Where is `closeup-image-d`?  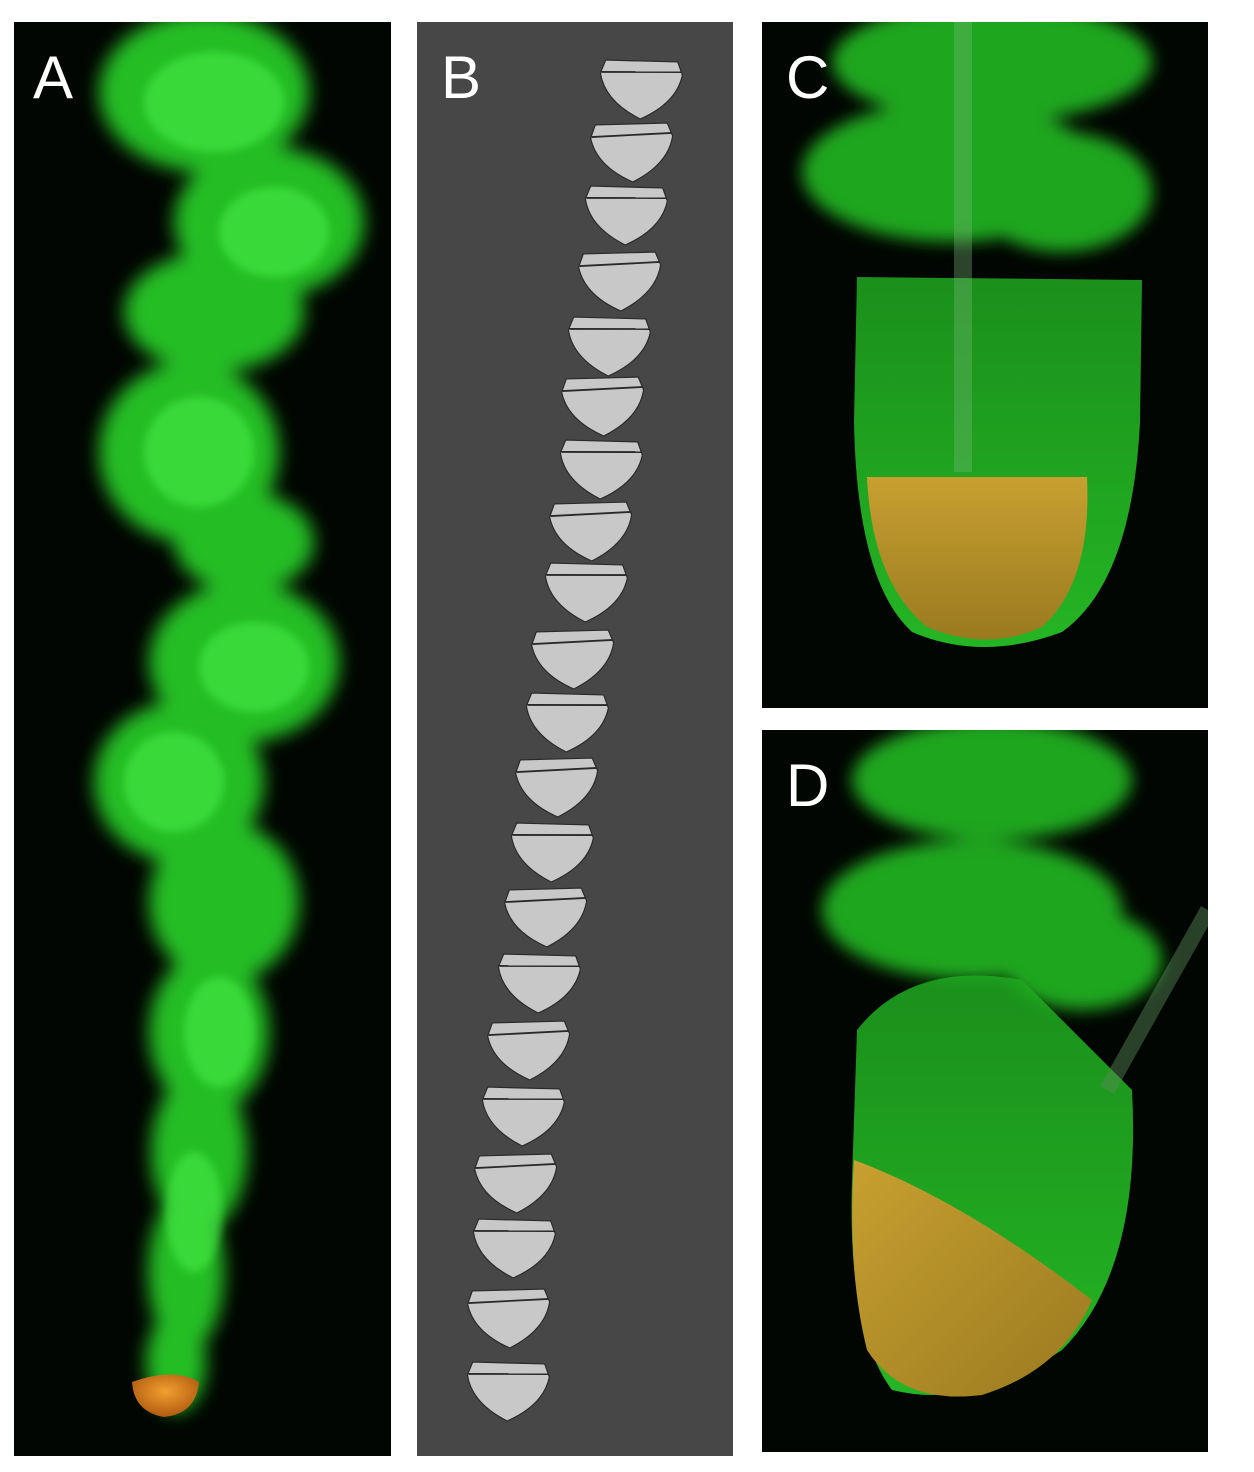
closeup-image-d is located at coordinates (1015, 1063).